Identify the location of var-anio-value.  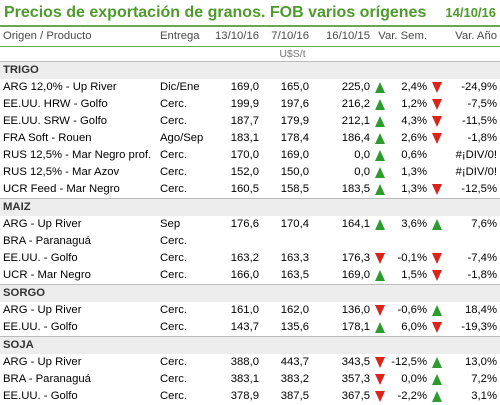
(472, 241).